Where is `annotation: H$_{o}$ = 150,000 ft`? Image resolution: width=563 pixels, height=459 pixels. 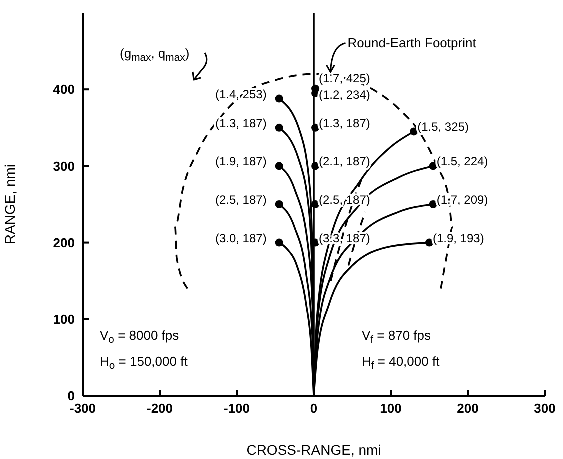
annotation: H$_{o}$ = 150,000 ft is located at coordinates (144, 363).